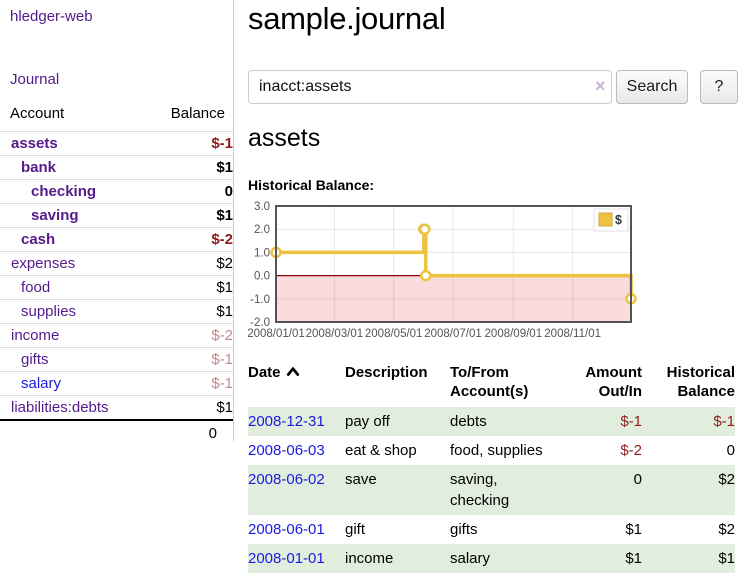 Image resolution: width=742 pixels, height=582 pixels. I want to click on transaction-amount: $-1, so click(631, 421).